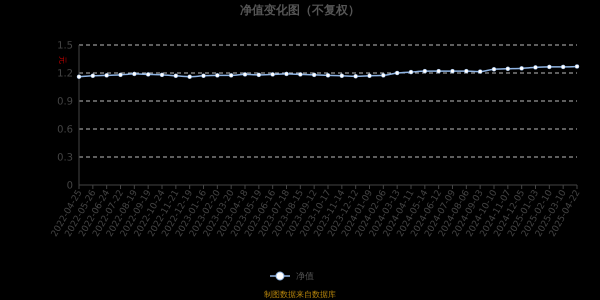 Image resolution: width=600 pixels, height=300 pixels. What do you see at coordinates (65, 102) in the screenshot?
I see `y-tick-label: 0.9` at bounding box center [65, 102].